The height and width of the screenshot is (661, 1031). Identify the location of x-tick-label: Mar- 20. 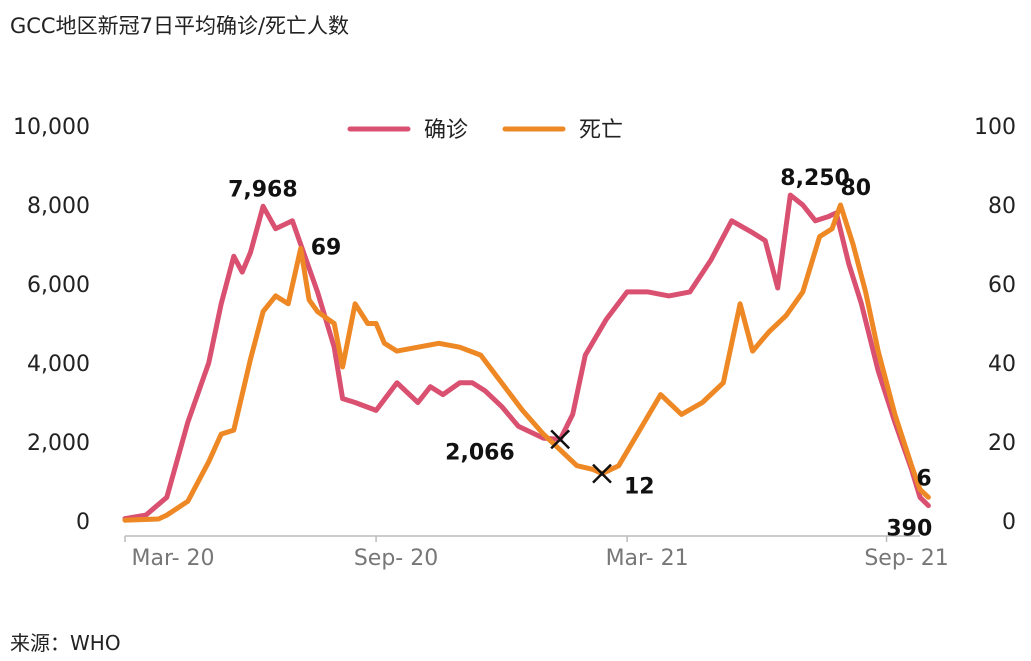
(172, 558).